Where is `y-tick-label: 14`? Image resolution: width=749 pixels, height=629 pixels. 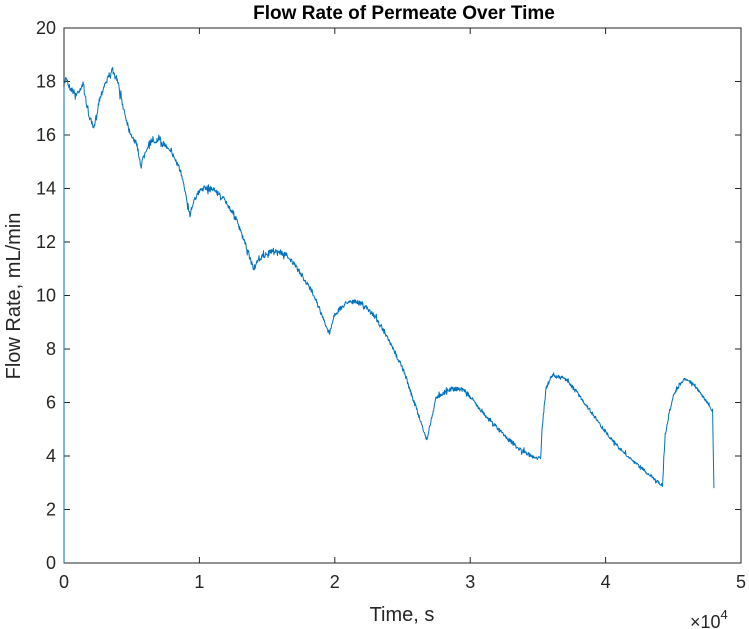
y-tick-label: 14 is located at coordinates (46, 189).